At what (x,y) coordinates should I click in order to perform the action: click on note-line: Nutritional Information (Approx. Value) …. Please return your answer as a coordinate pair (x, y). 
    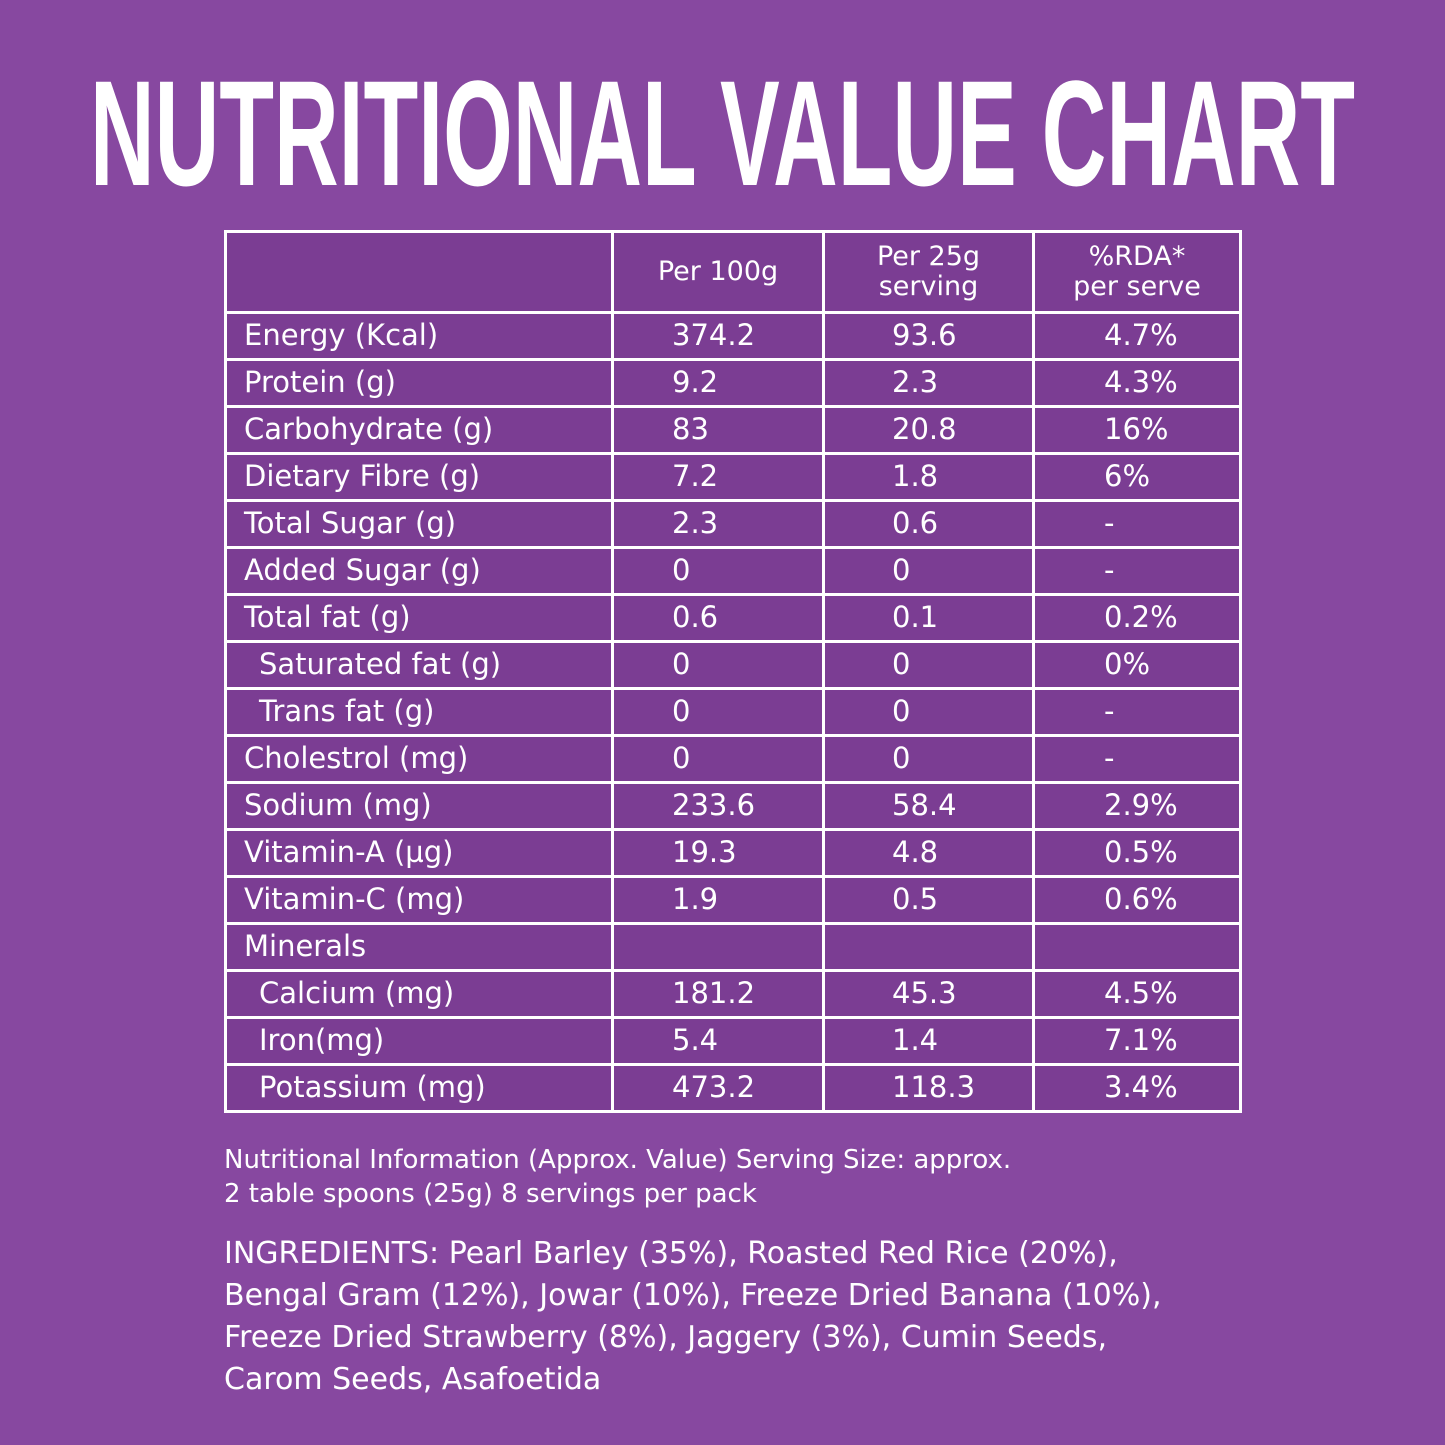
    Looking at the image, I should click on (618, 1160).